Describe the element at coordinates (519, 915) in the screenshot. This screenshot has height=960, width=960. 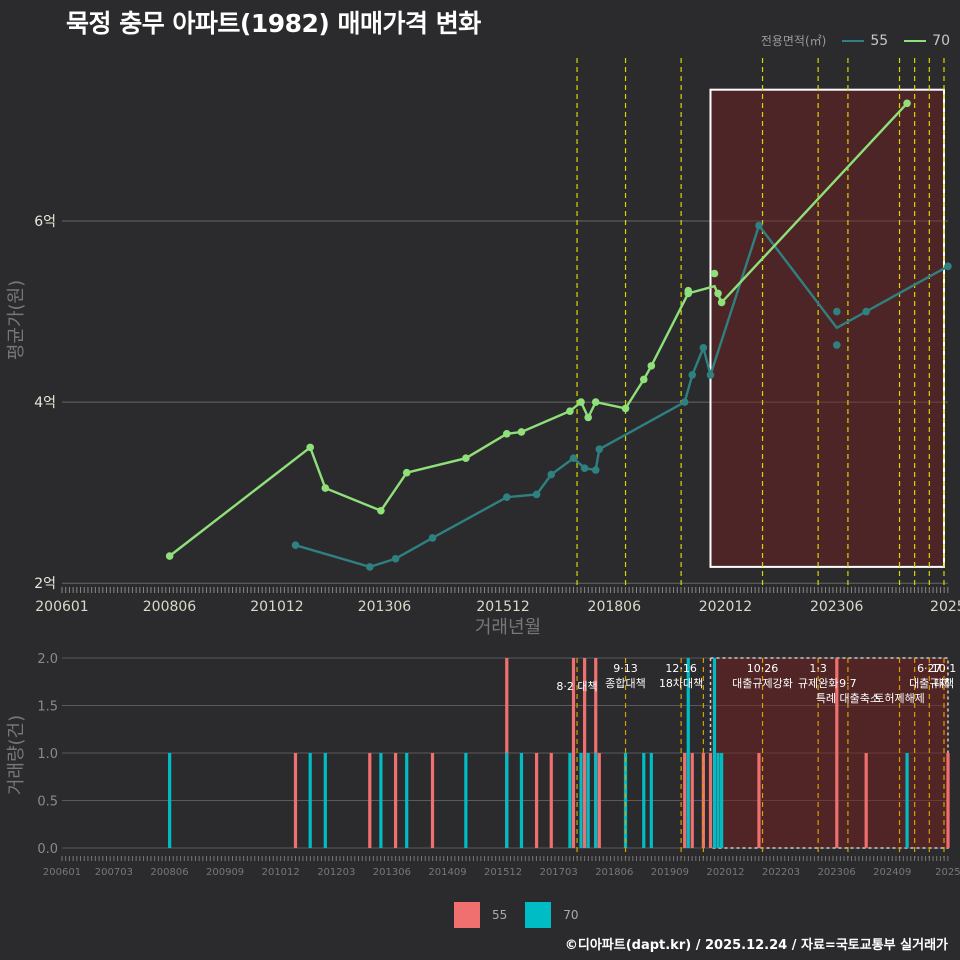
I see `bar-legend: 55 70` at that location.